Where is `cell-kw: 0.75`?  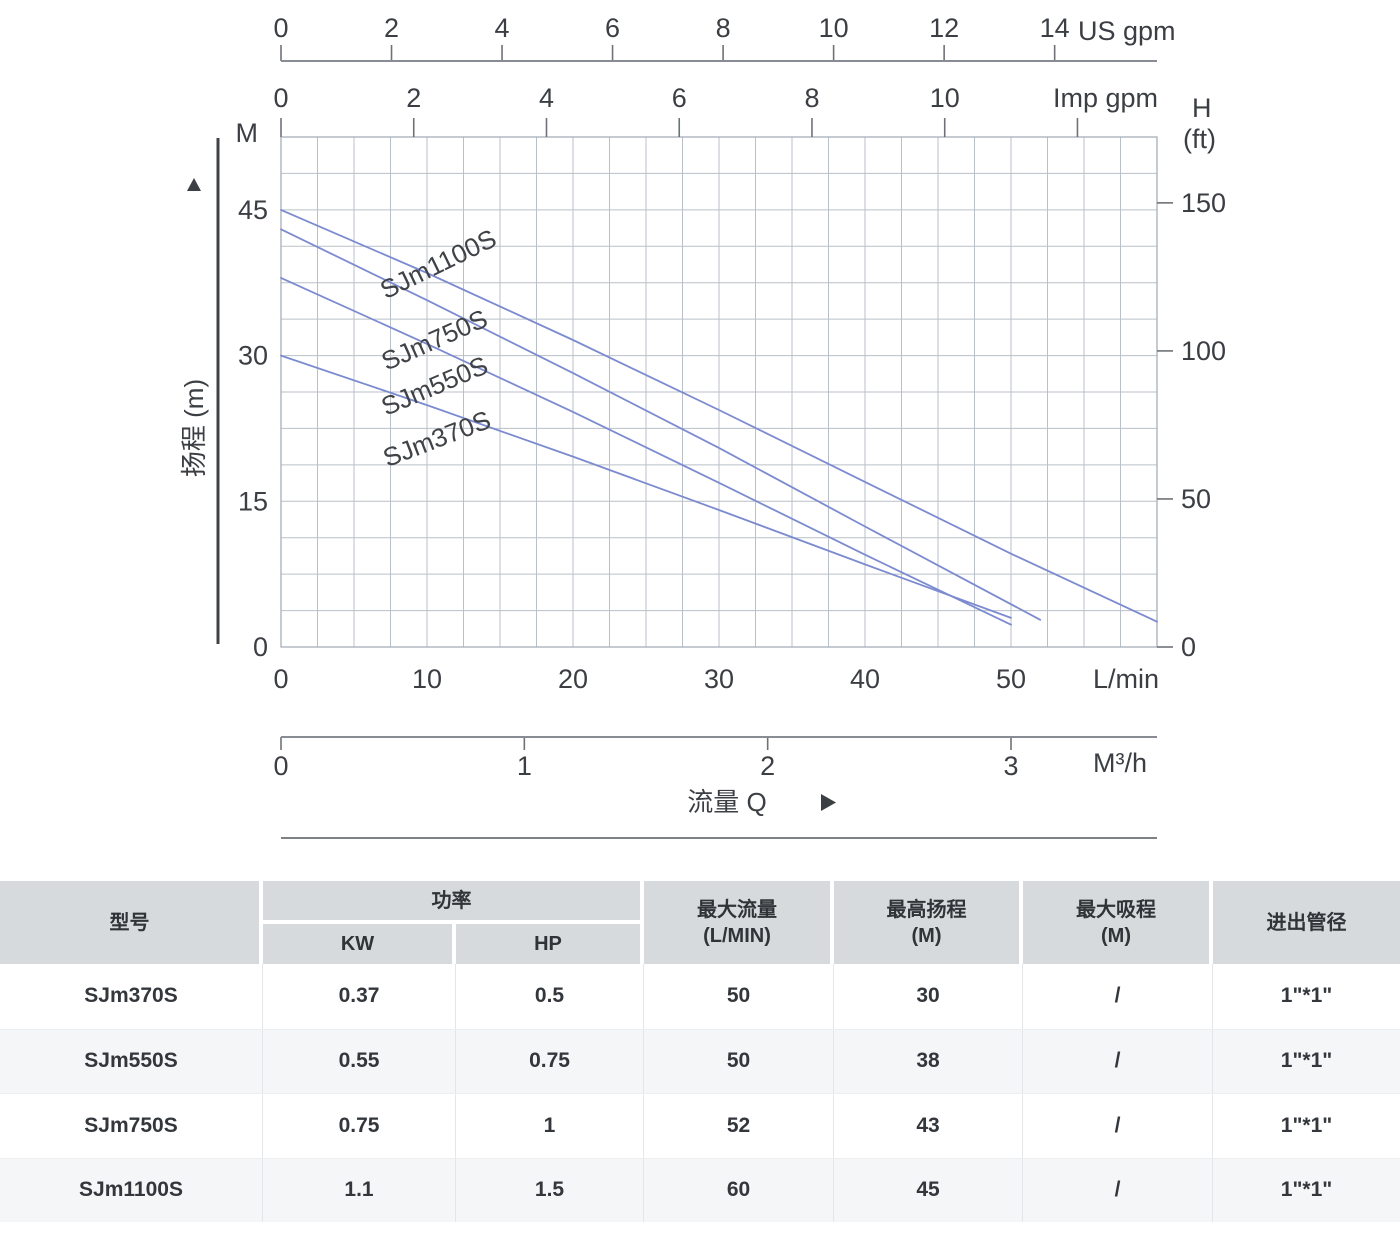 cell-kw: 0.75 is located at coordinates (359, 1126).